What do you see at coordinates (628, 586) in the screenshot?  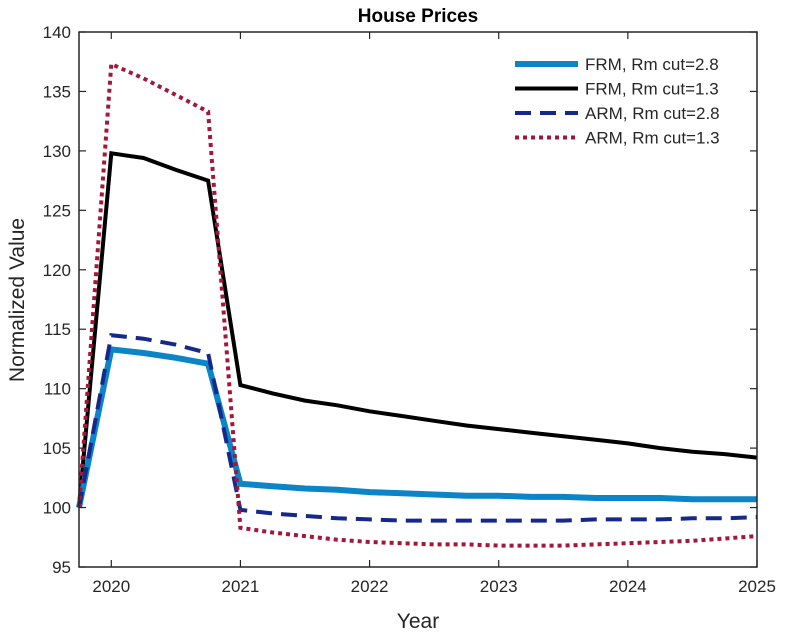 I see `x-tick-label: 2024` at bounding box center [628, 586].